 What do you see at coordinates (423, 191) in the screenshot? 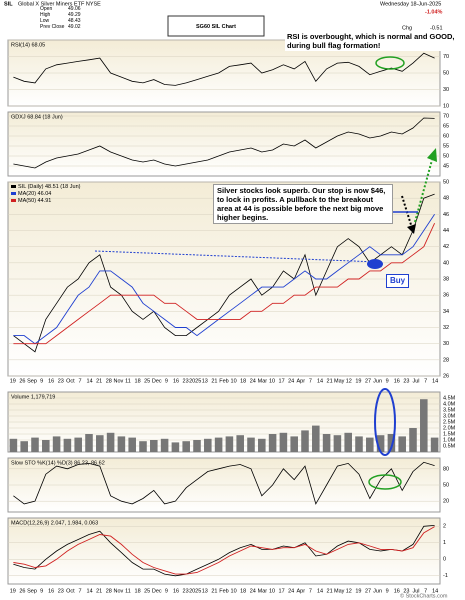
I see `up-arrow` at bounding box center [423, 191].